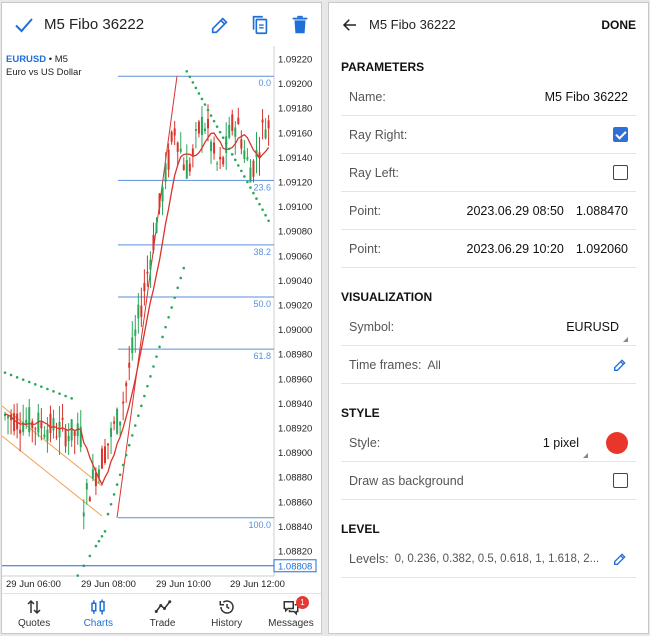 The height and width of the screenshot is (636, 650). Describe the element at coordinates (220, 25) in the screenshot. I see `edit-pencil-icon` at that location.